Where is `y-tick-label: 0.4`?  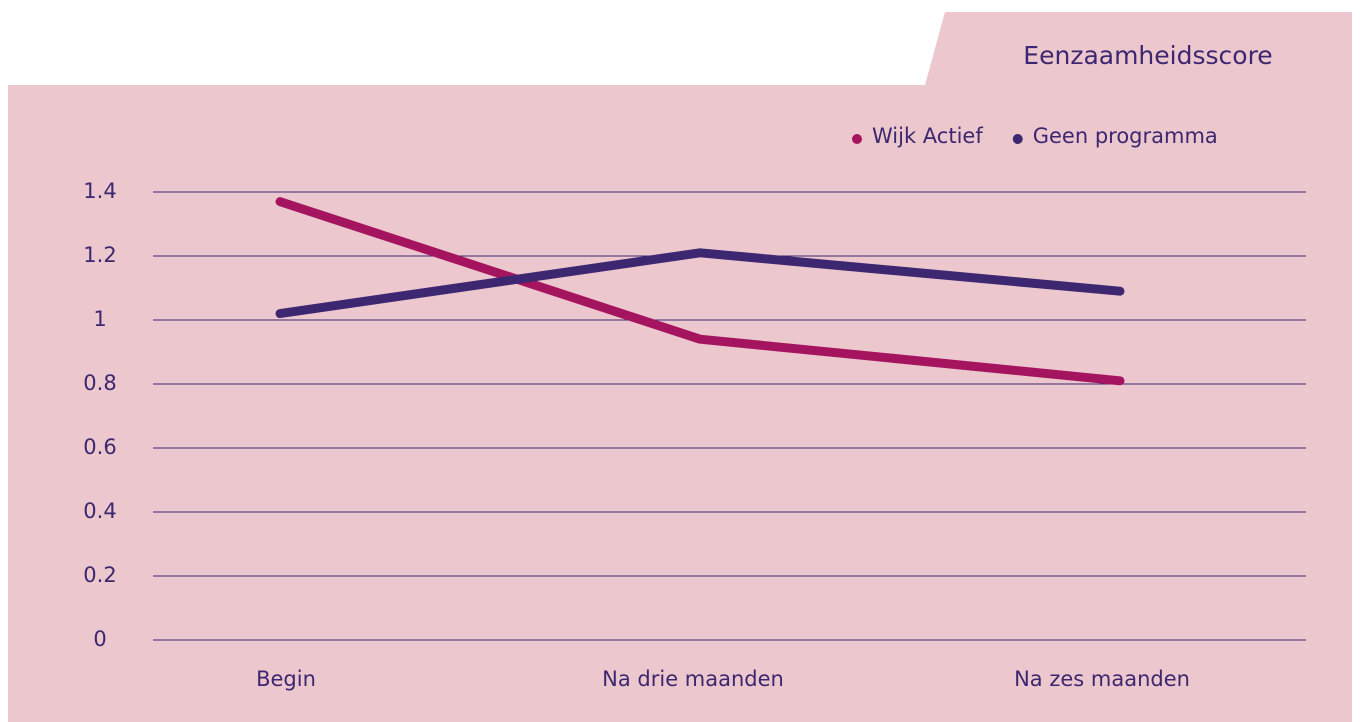 y-tick-label: 0.4 is located at coordinates (99, 511).